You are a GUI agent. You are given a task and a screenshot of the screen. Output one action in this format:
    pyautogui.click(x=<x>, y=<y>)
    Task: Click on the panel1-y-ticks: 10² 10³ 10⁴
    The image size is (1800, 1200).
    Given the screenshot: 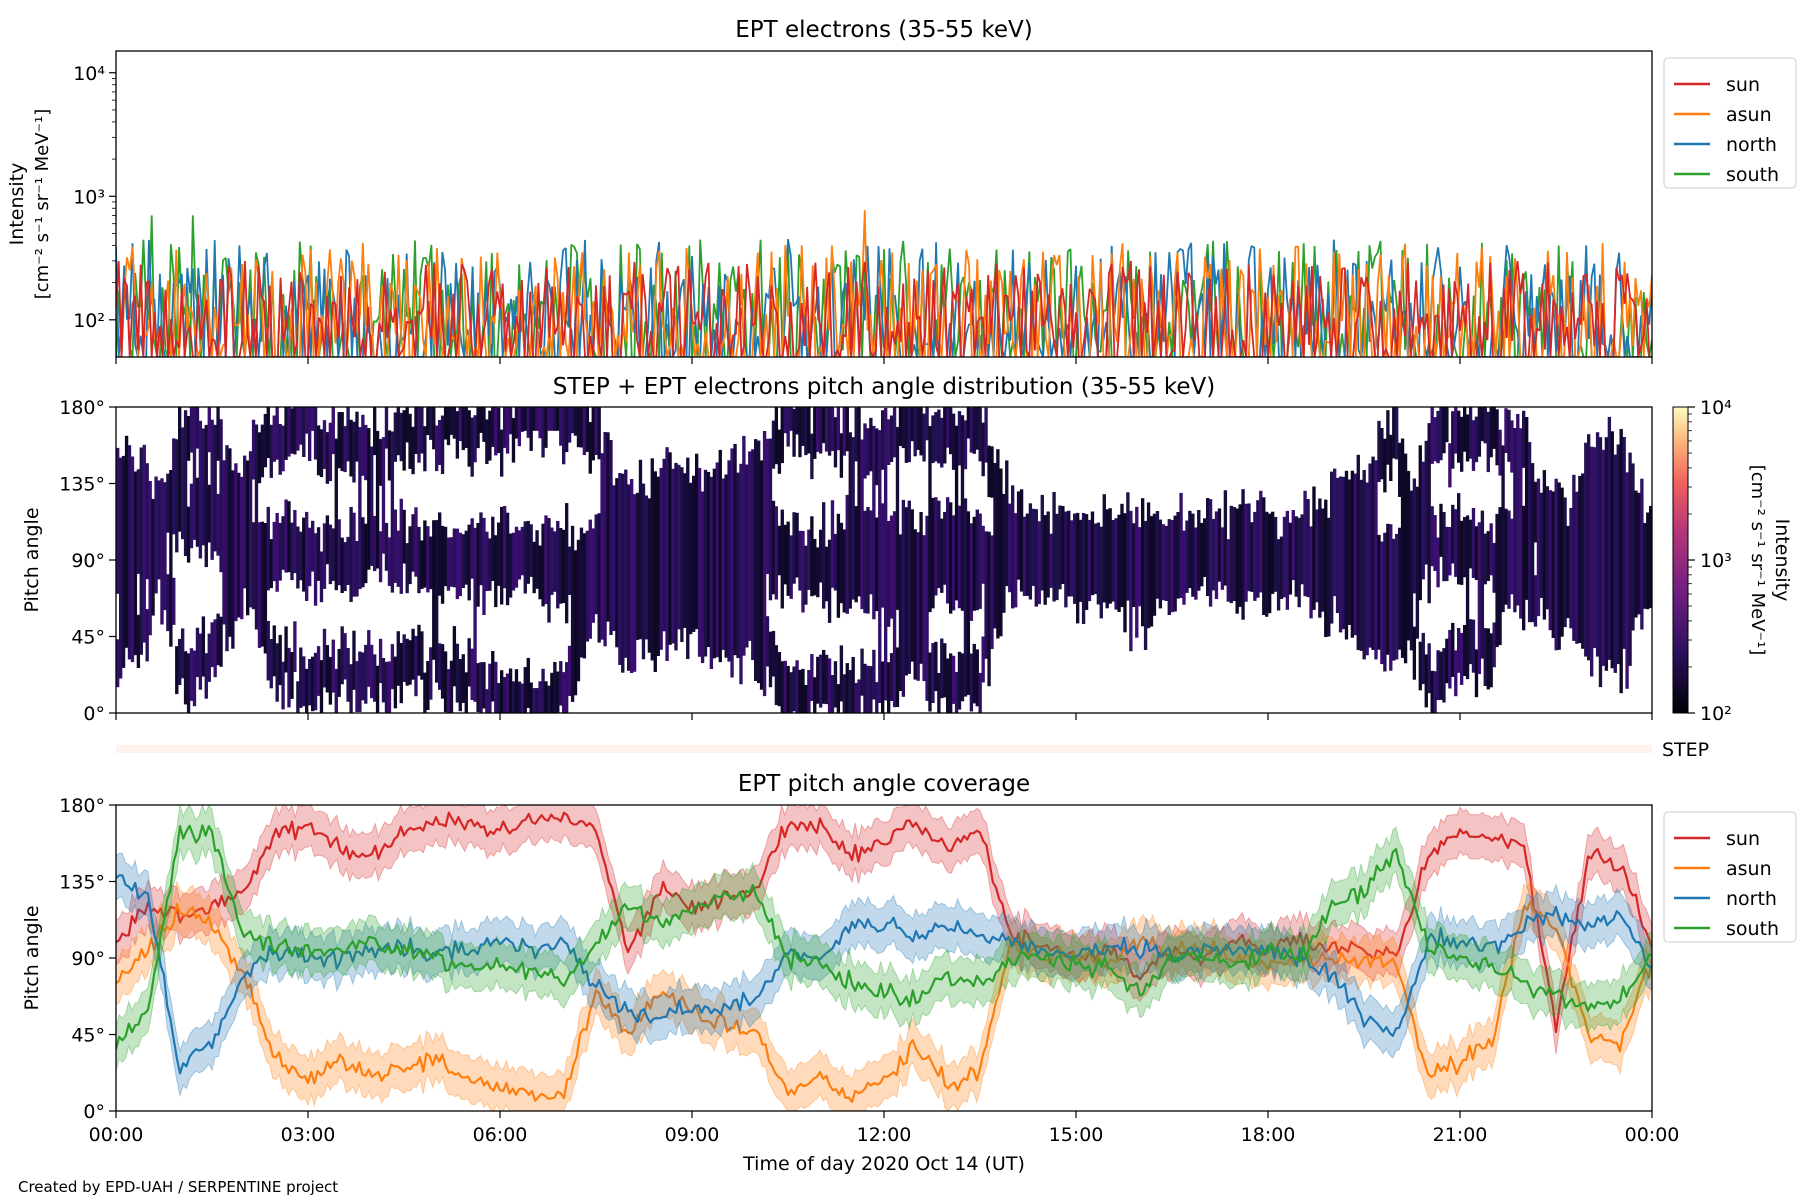 What is the action you would take?
    pyautogui.click(x=94, y=197)
    